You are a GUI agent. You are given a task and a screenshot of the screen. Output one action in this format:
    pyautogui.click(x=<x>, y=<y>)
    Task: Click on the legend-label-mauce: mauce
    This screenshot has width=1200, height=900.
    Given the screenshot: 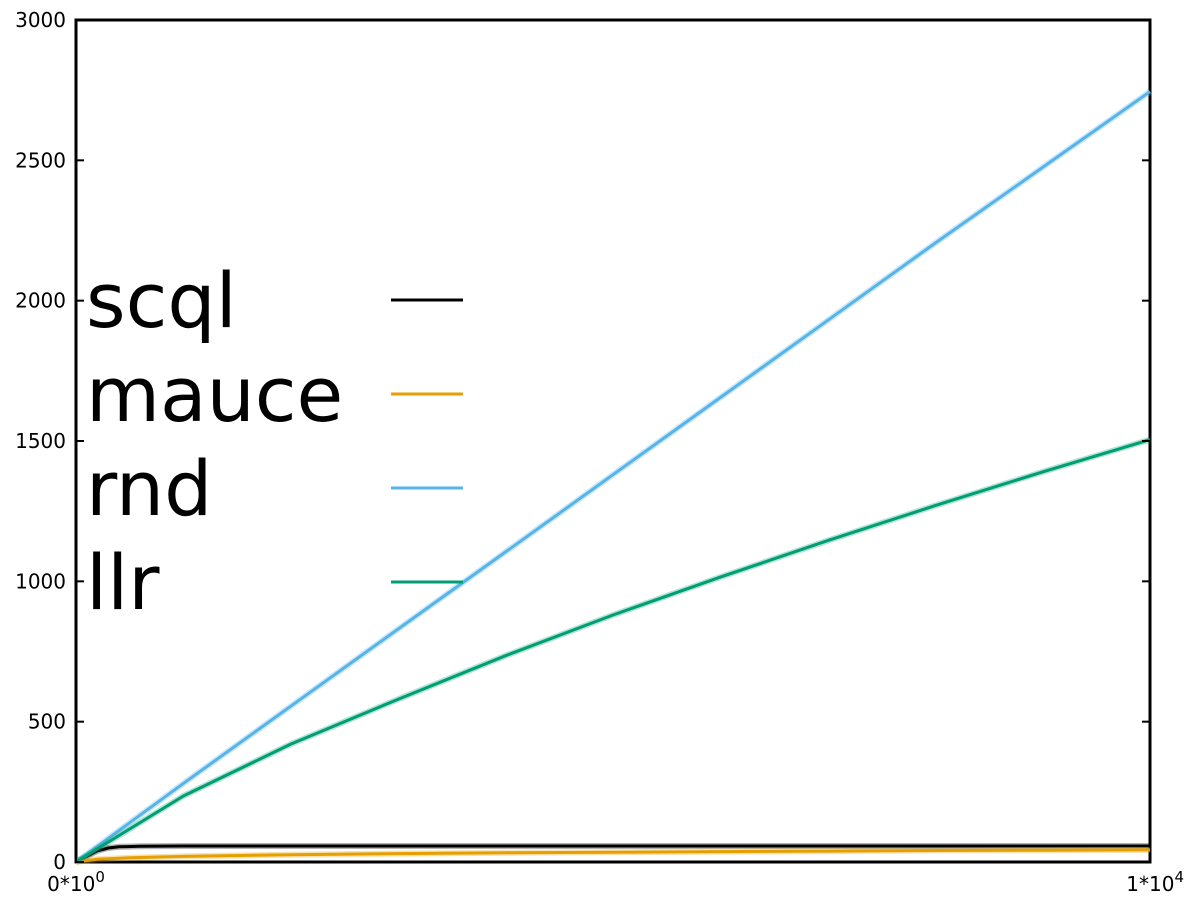 What is the action you would take?
    pyautogui.click(x=214, y=394)
    